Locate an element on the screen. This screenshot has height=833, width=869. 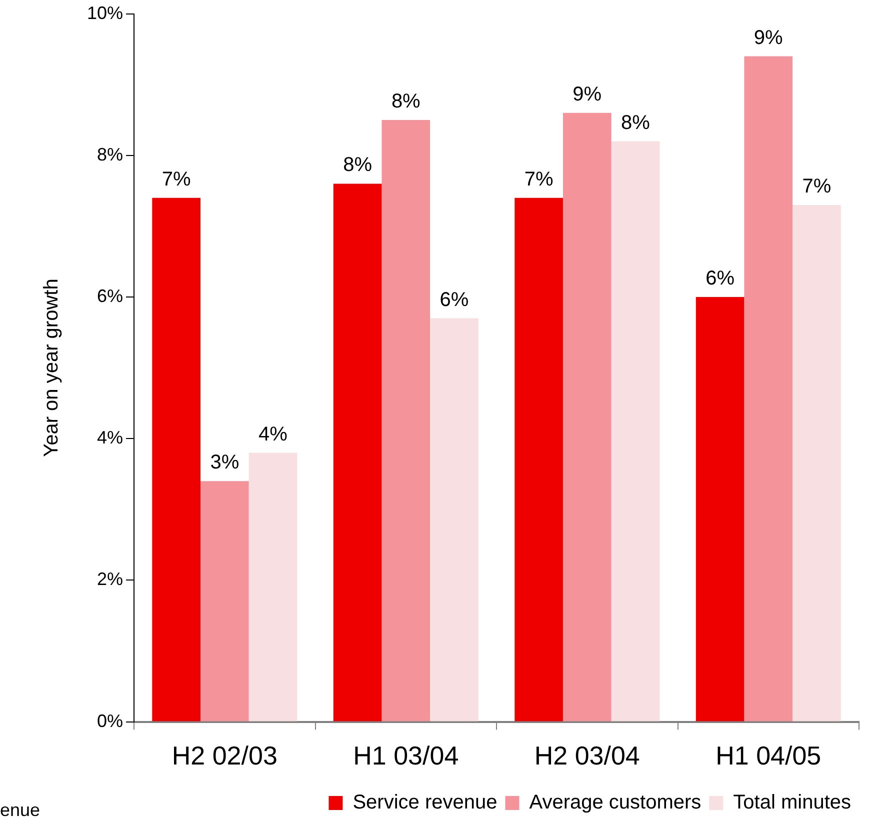
legend-label: Average customers is located at coordinates (615, 803).